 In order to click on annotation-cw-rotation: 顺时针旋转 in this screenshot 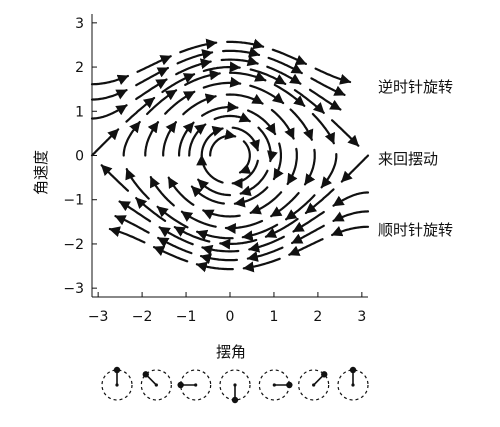, I will do `click(415, 229)`.